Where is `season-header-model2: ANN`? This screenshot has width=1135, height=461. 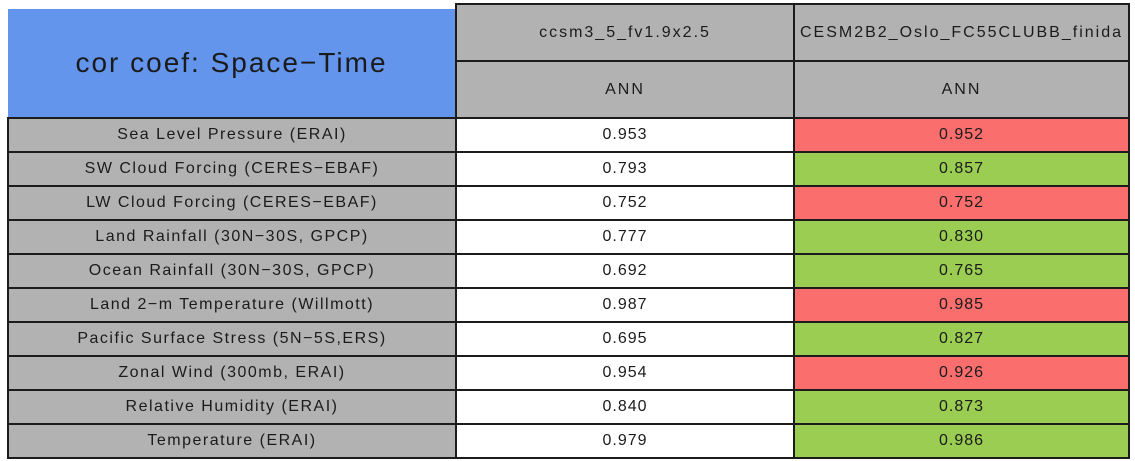 season-header-model2: ANN is located at coordinates (961, 89).